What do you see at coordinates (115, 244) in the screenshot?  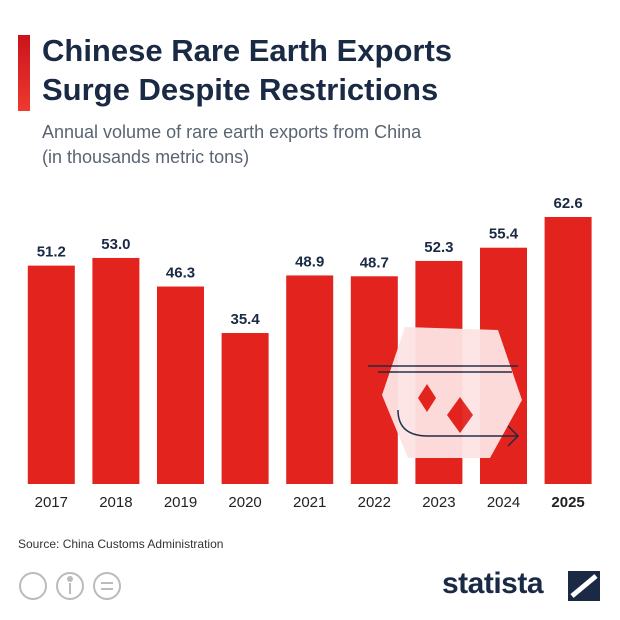 I see `value-label: 53.0` at bounding box center [115, 244].